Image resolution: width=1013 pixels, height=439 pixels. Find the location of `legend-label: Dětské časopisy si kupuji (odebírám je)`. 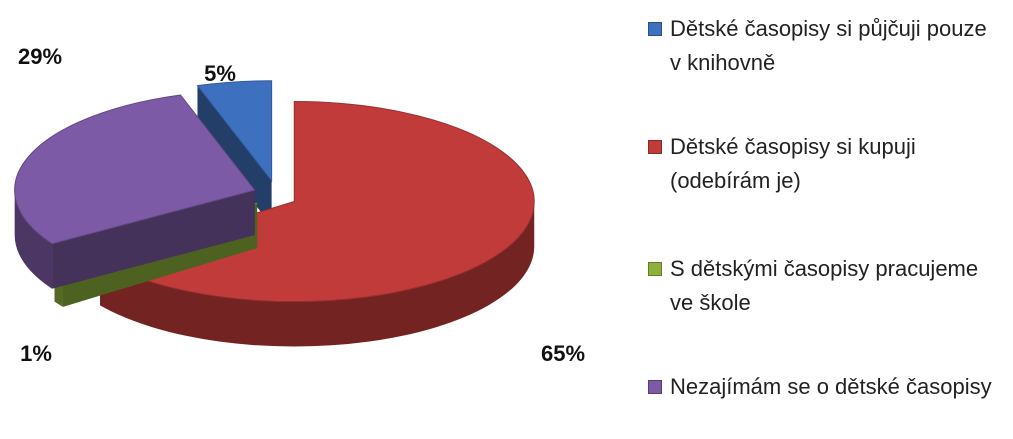

legend-label: Dětské časopisy si kupuji (odebírám je) is located at coordinates (793, 163).